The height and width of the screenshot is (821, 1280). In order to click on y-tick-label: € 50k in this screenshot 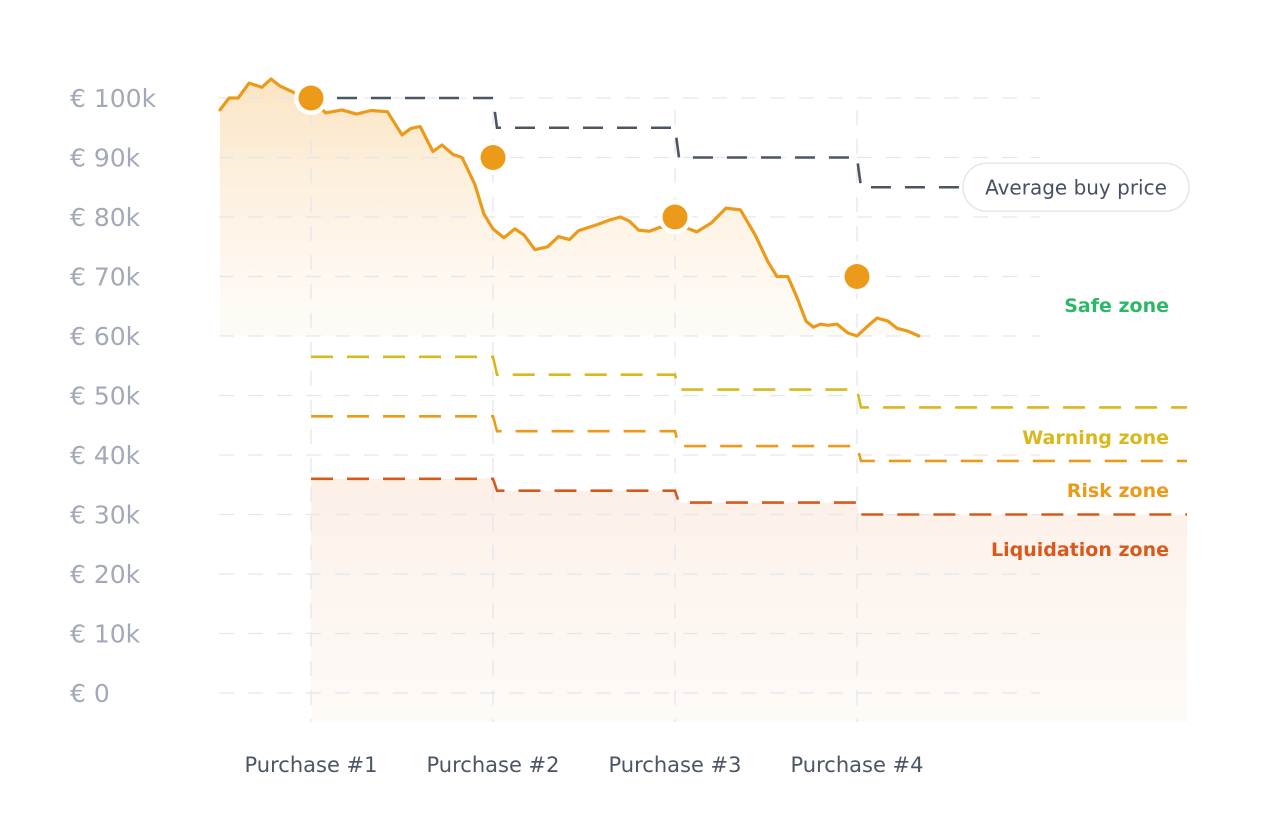, I will do `click(105, 396)`.